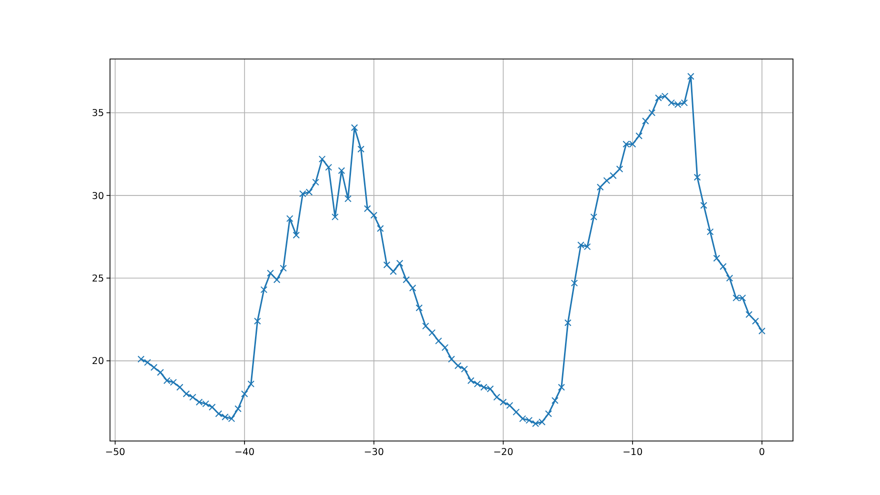 The height and width of the screenshot is (495, 880). Describe the element at coordinates (115, 452) in the screenshot. I see `x-tick-label: −50` at that location.